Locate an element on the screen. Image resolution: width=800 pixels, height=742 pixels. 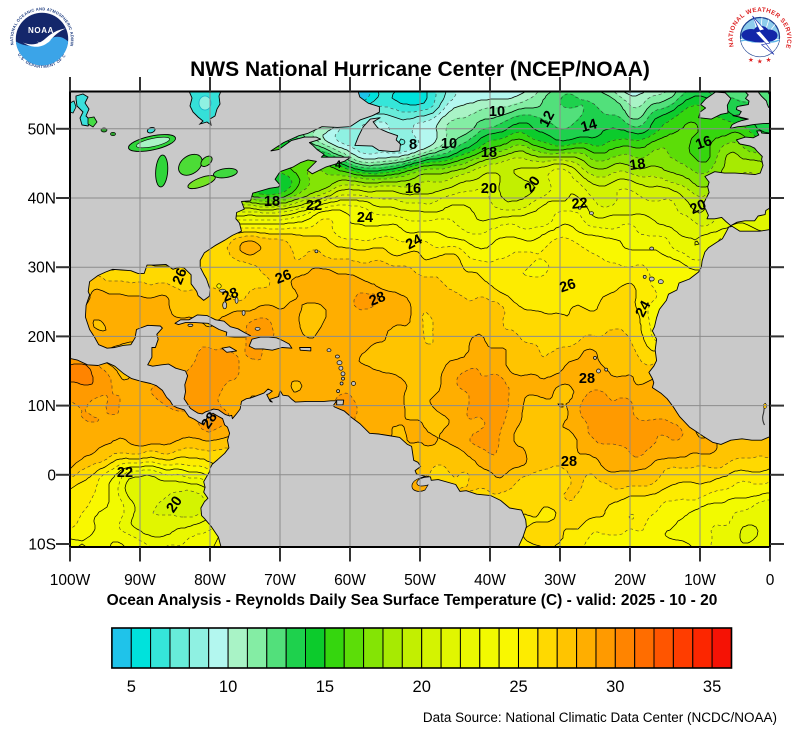
svg-text: 40N is located at coordinates (42, 199).